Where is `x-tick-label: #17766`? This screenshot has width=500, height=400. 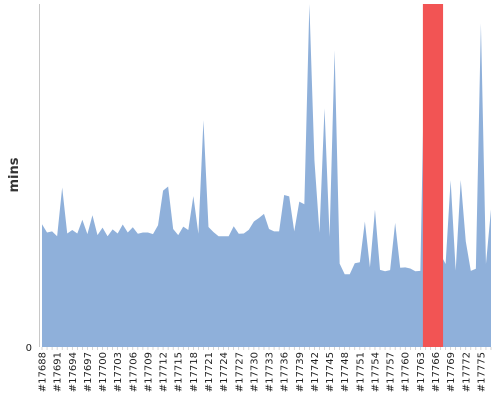 x-tick-label: #17766 is located at coordinates (436, 372).